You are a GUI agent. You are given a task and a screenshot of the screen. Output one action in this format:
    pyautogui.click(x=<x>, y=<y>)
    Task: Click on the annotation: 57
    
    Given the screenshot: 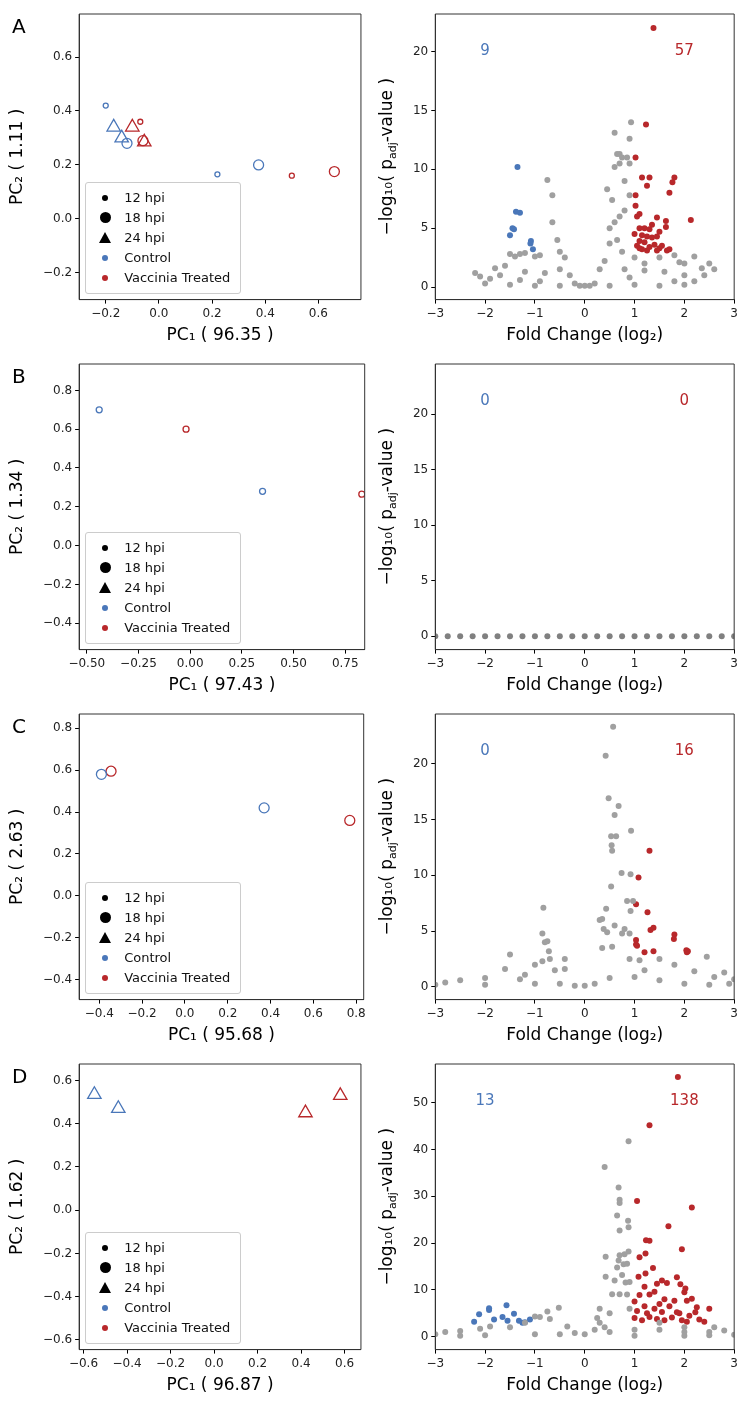 What is the action you would take?
    pyautogui.click(x=684, y=50)
    